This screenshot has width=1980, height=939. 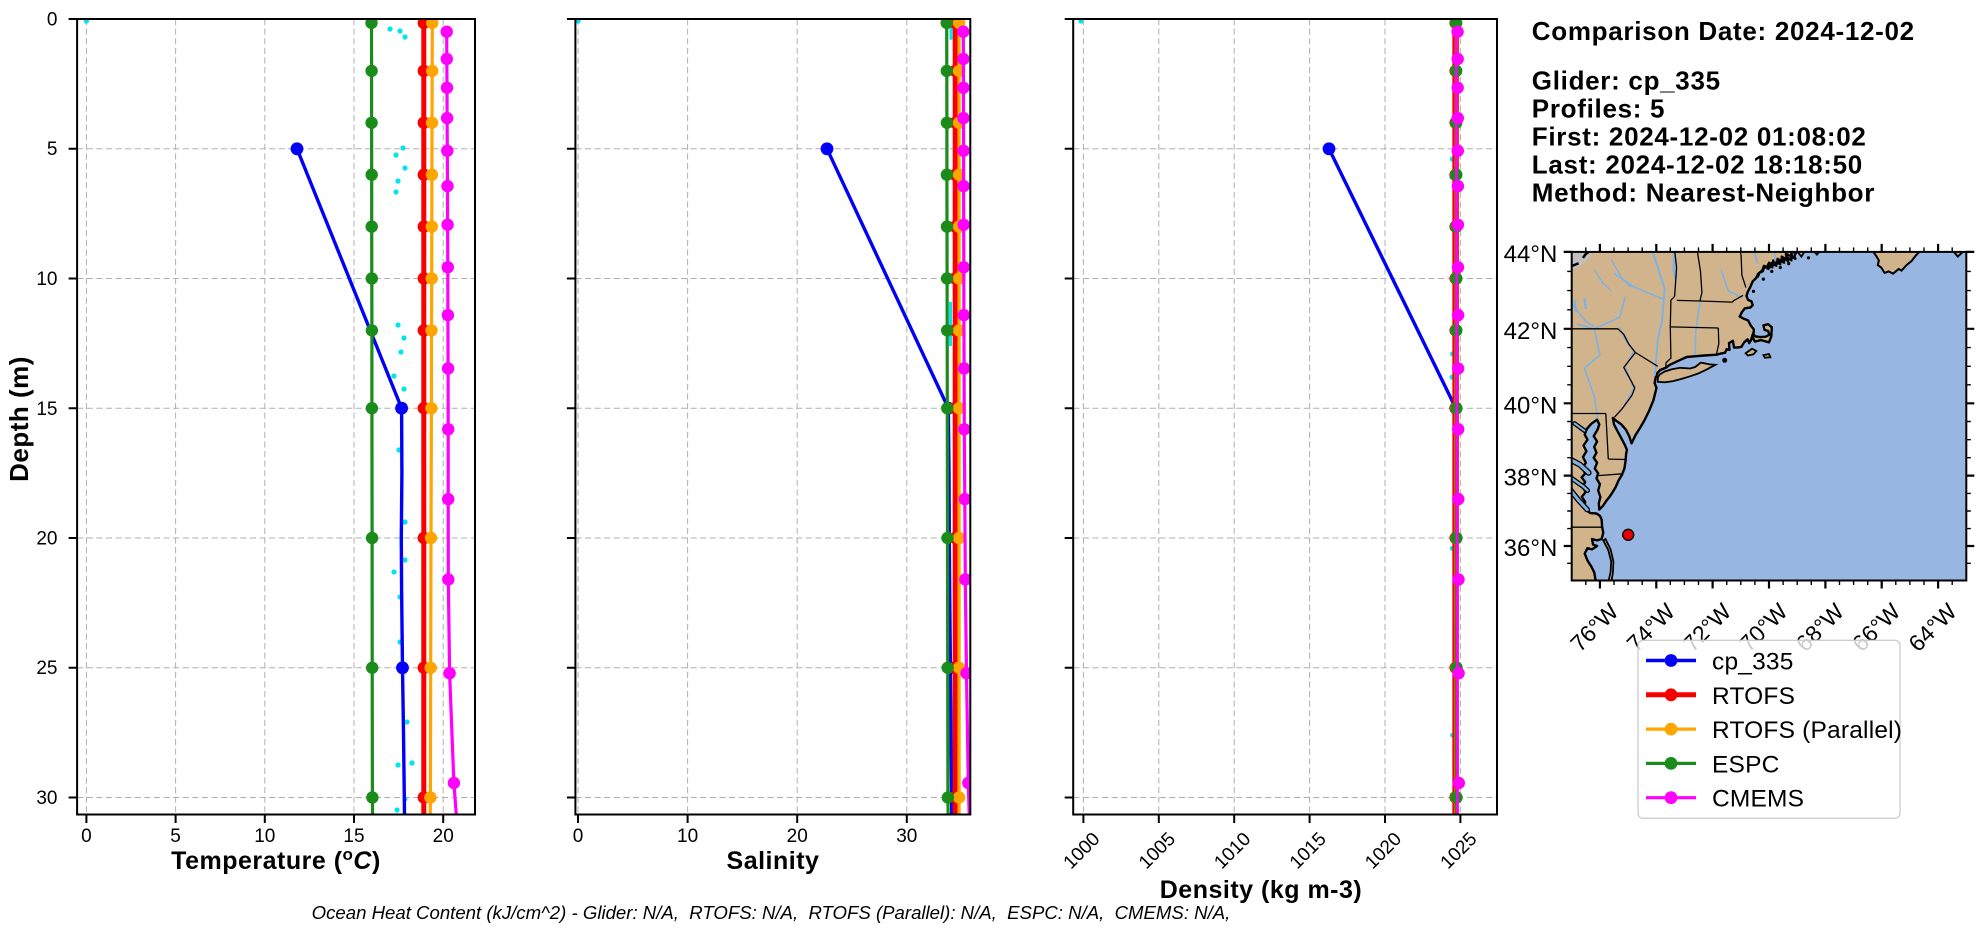 What do you see at coordinates (1626, 80) in the screenshot?
I see `svg-text: Glider: cp_335` at bounding box center [1626, 80].